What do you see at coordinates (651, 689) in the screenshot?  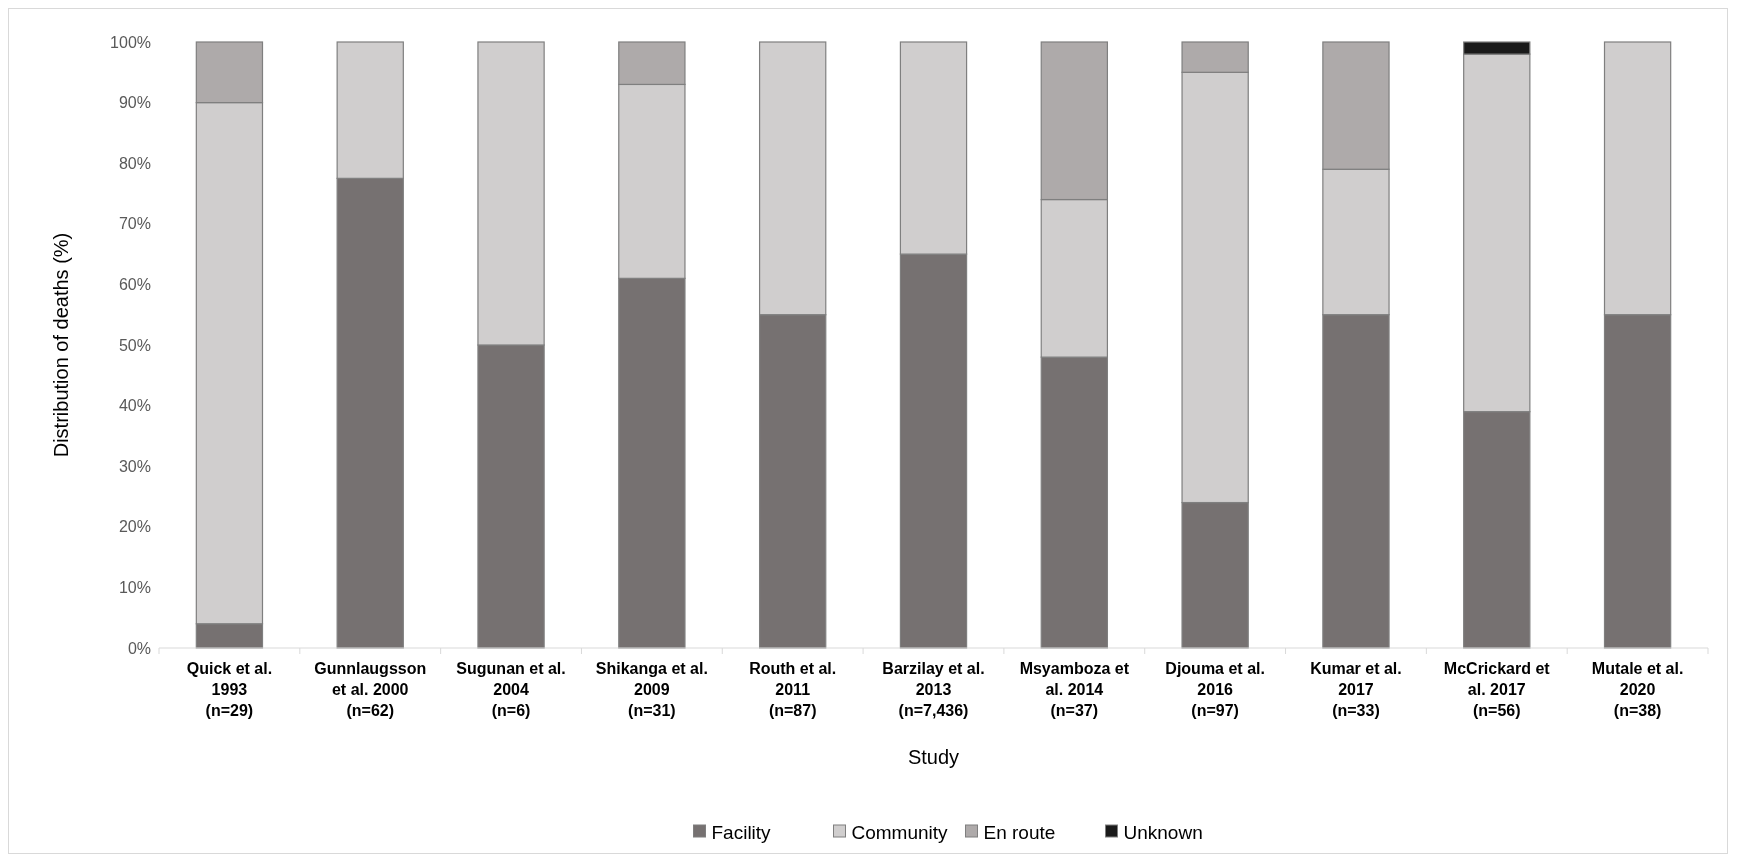 I see `x-tick-label: Shikanga et al. 2009 (n=31)` at bounding box center [651, 689].